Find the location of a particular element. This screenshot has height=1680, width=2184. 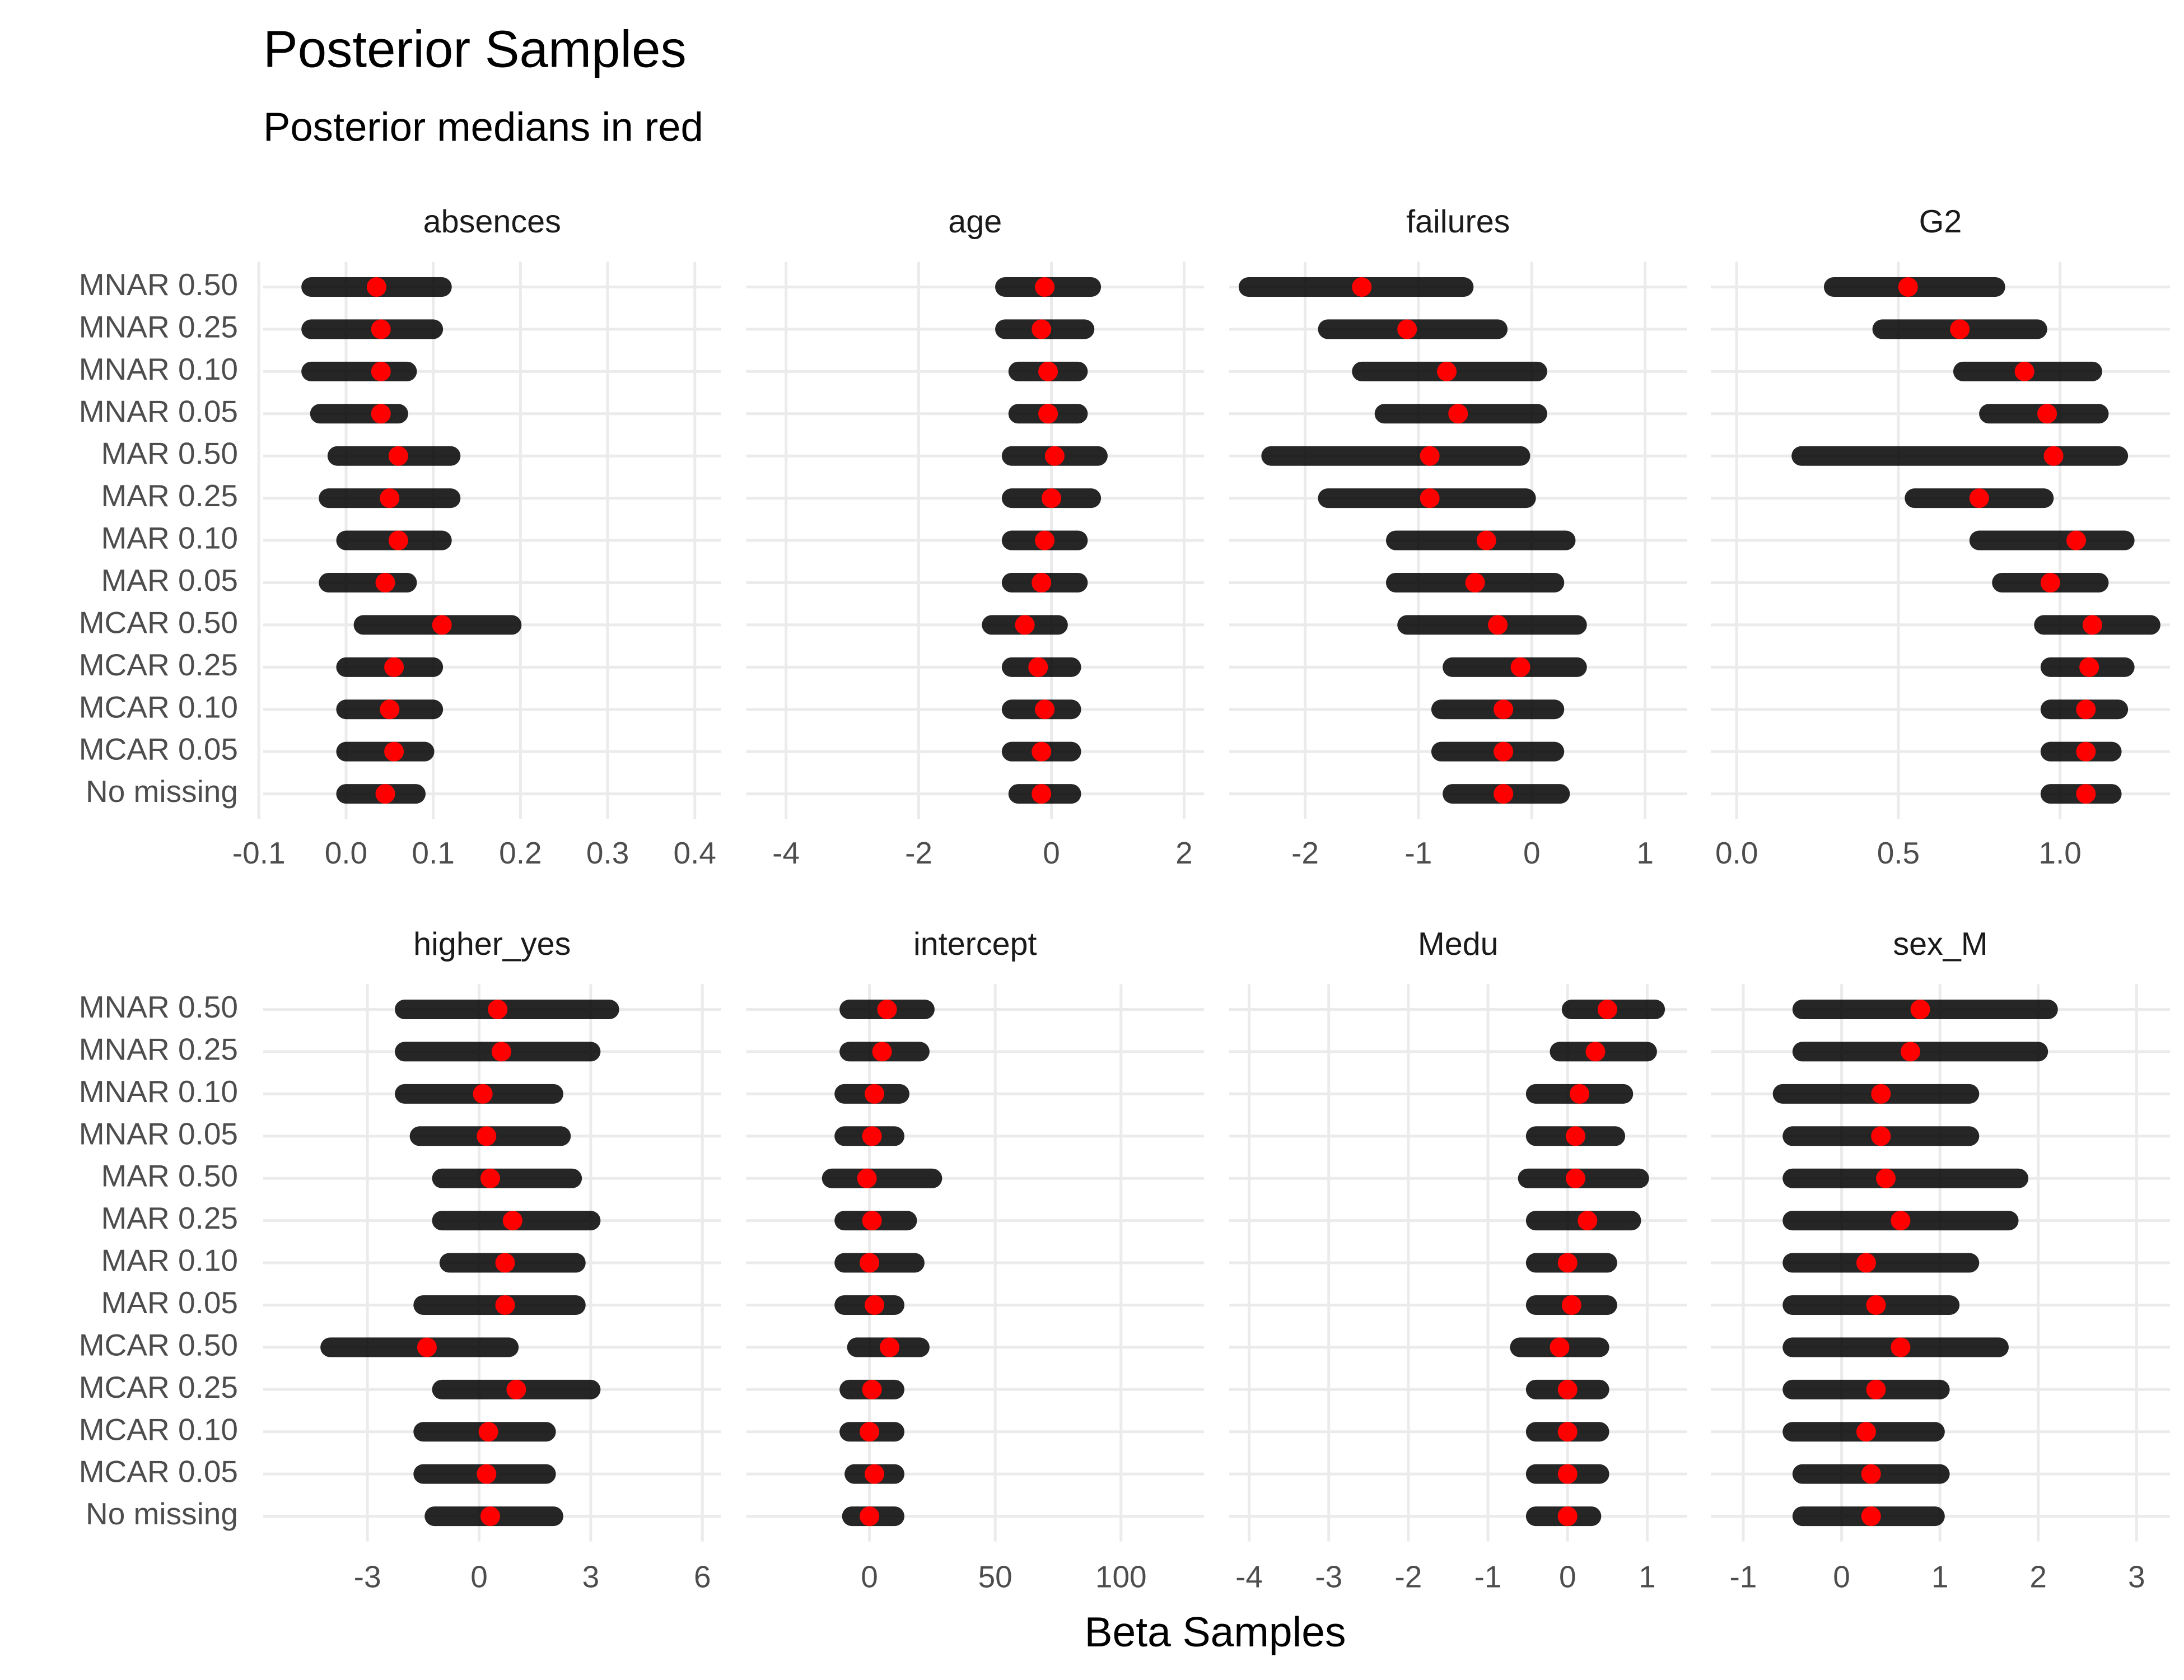

facet-title: failures is located at coordinates (1458, 222).